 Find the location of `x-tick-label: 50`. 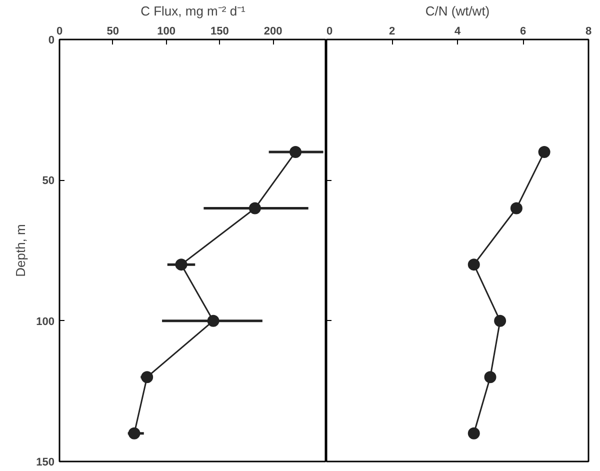

x-tick-label: 50 is located at coordinates (113, 32).